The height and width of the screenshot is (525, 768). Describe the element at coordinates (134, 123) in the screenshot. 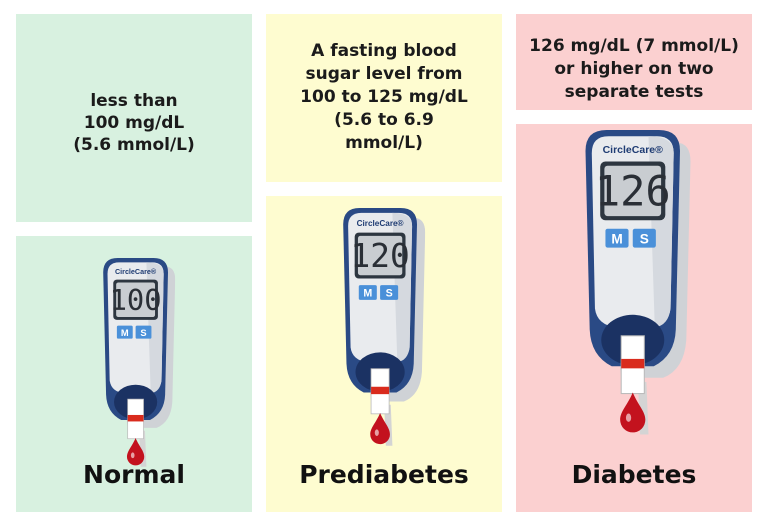

I see `description: 100 mg/dL` at that location.